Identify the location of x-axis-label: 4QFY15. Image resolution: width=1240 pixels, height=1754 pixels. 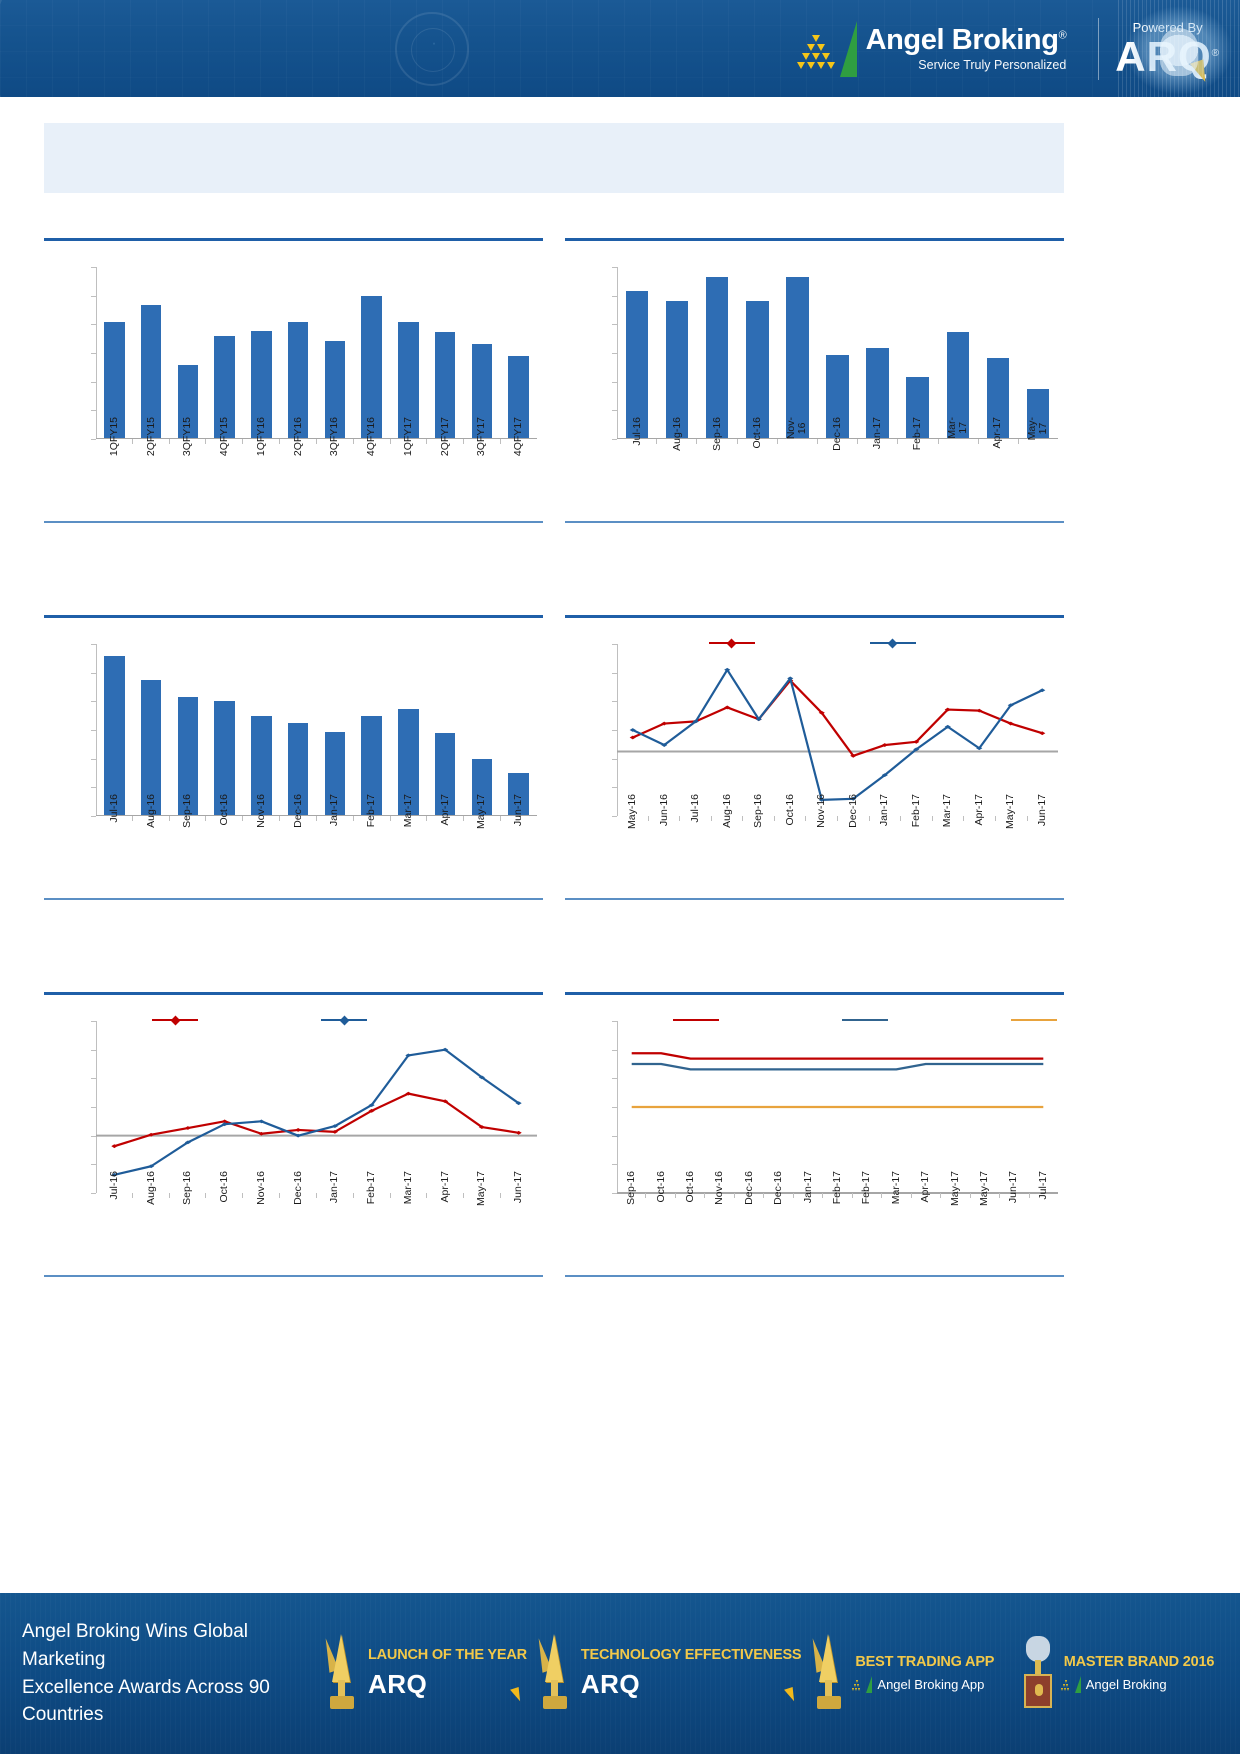
(224, 437).